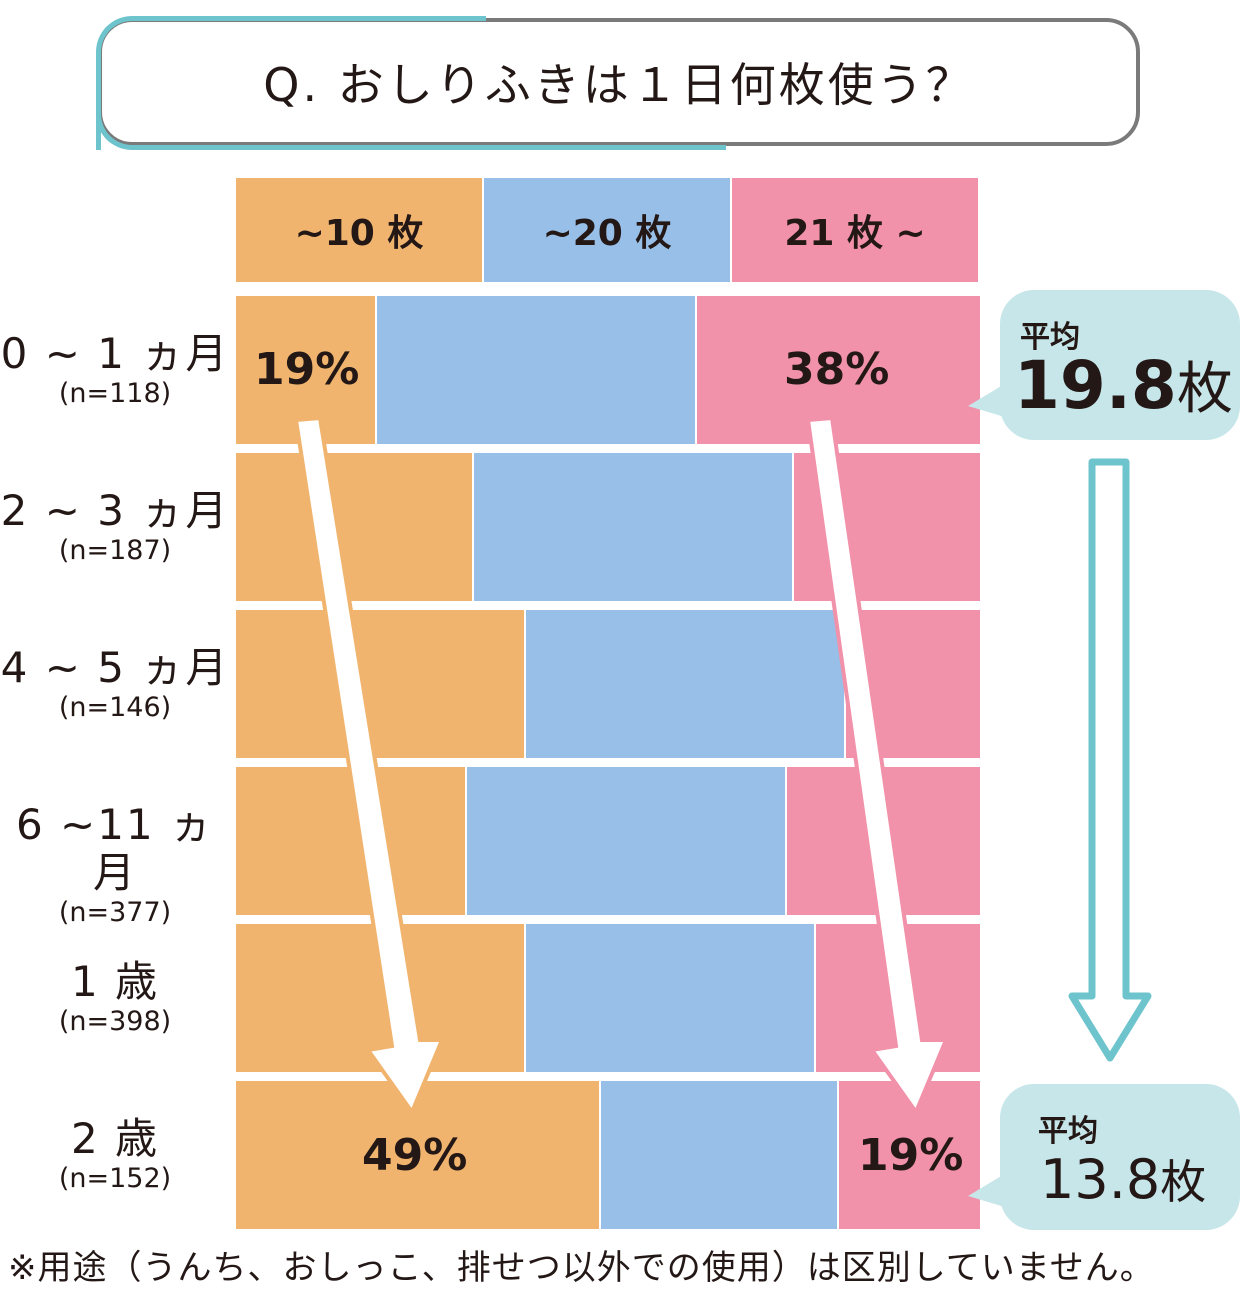 This screenshot has width=1242, height=1289. I want to click on pct-label-2y-21plus: 19%, so click(911, 1155).